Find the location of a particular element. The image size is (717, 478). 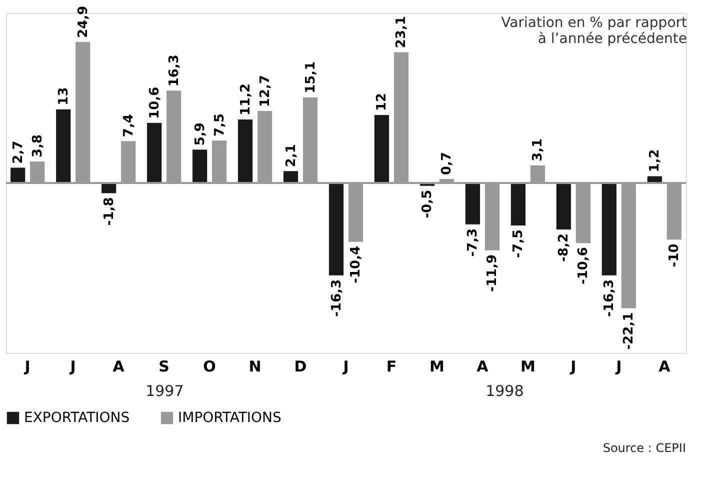

source-note: Source : CEPII is located at coordinates (644, 448).